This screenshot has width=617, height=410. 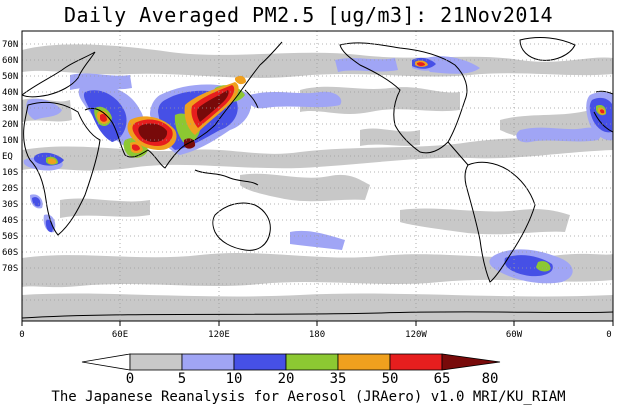 What do you see at coordinates (390, 379) in the screenshot?
I see `colorbar-label: 50` at bounding box center [390, 379].